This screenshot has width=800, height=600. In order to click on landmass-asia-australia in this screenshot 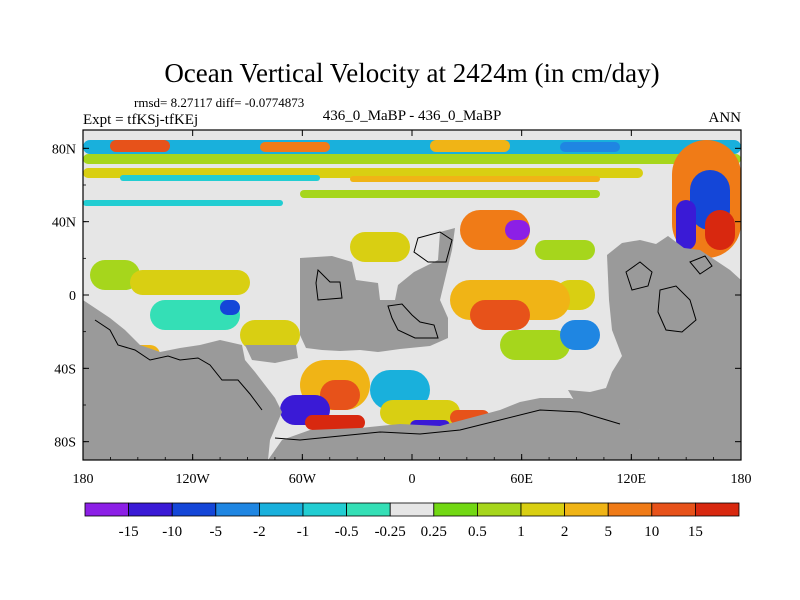, I will do `click(654, 348)`.